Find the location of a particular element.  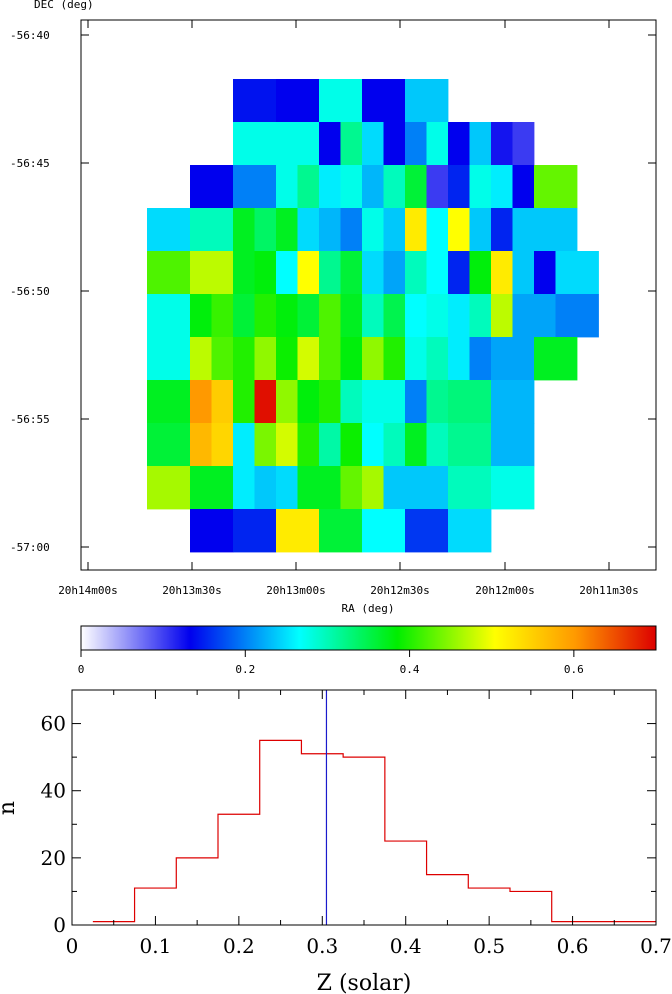

map-x-tick-label: 20h13m00s is located at coordinates (296, 590).